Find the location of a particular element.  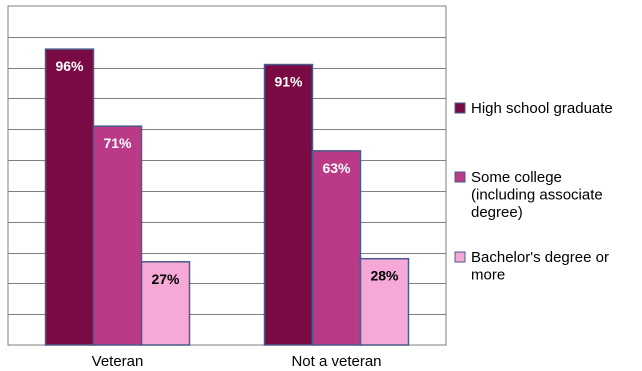

x-axis: Veteran Not a veteran is located at coordinates (237, 361).